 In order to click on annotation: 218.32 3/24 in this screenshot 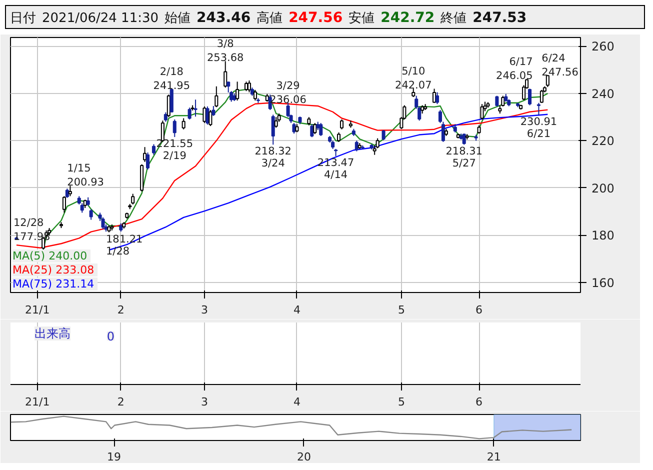, I will do `click(273, 158)`.